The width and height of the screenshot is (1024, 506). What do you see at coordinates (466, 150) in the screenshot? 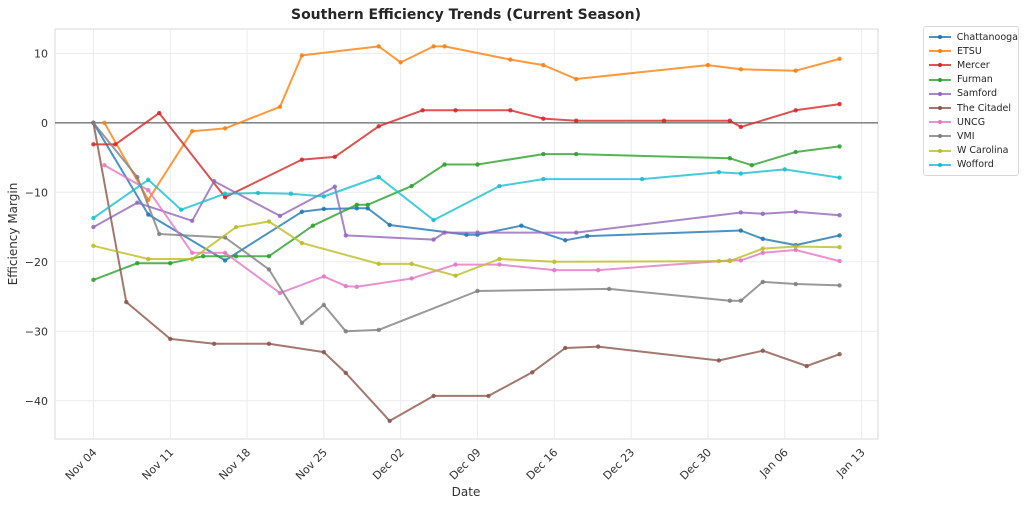
I see `series-mercer` at bounding box center [466, 150].